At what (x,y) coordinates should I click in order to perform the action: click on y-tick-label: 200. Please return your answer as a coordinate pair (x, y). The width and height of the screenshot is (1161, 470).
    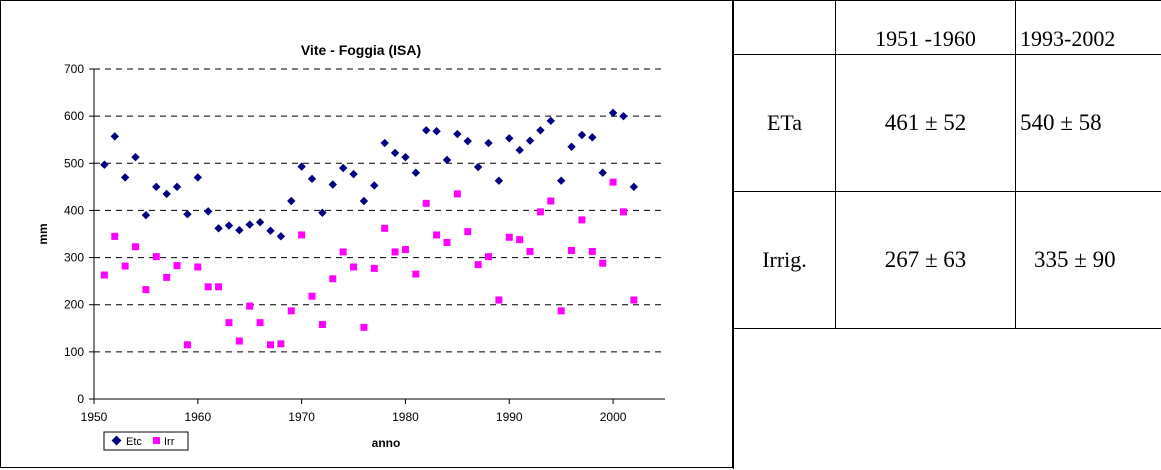
    Looking at the image, I should click on (74, 305).